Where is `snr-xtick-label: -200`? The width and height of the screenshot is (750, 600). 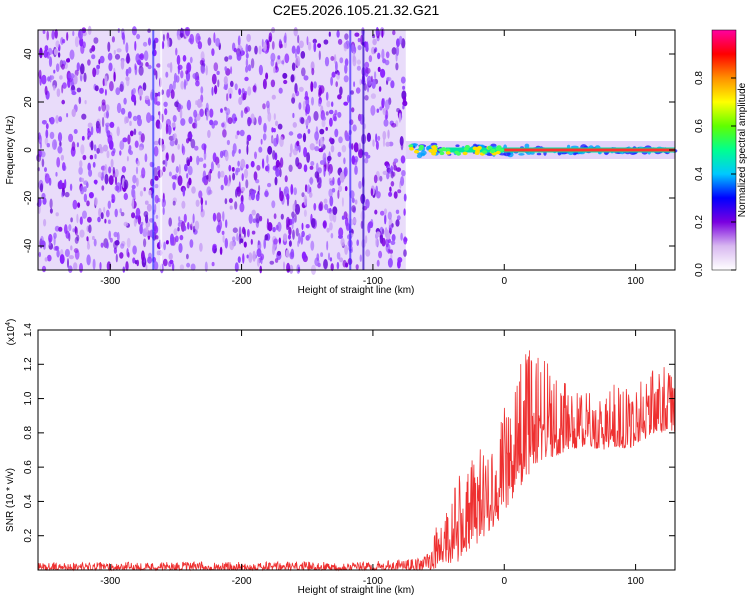 snr-xtick-label: -200 is located at coordinates (242, 581).